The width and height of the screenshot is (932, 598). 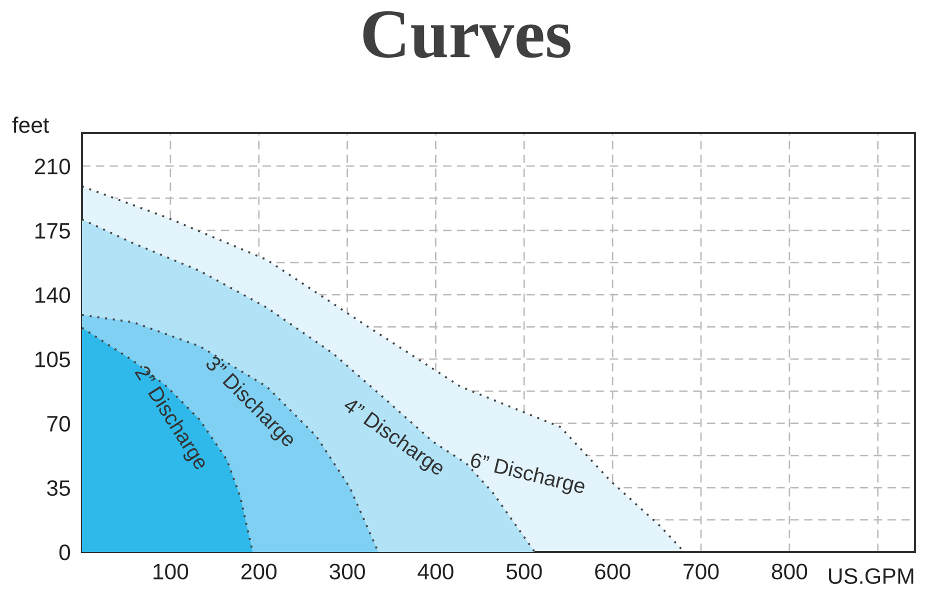 I want to click on x-tick-label: 700, so click(x=701, y=572).